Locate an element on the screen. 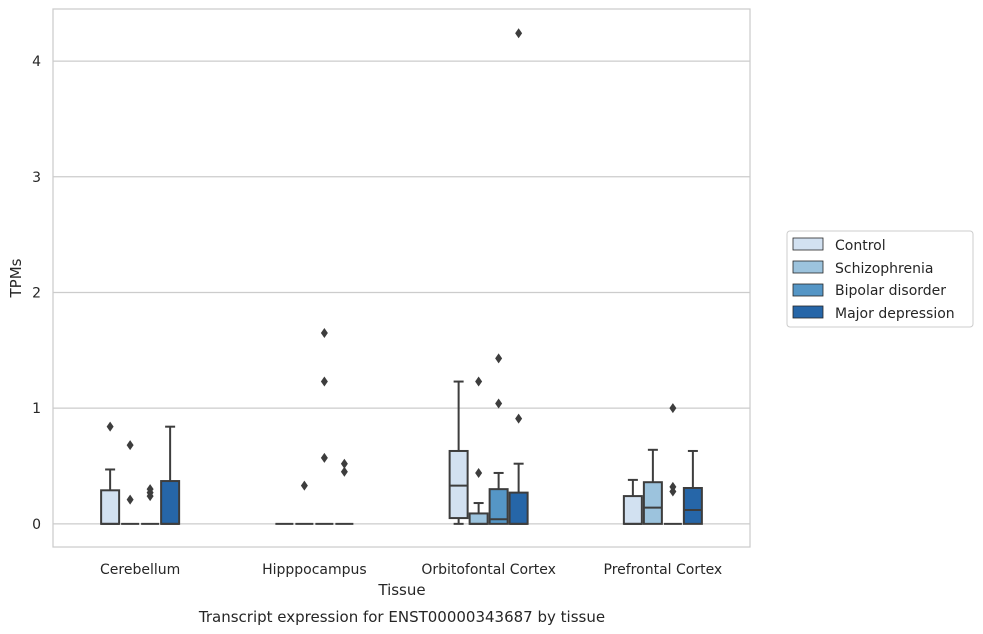 The height and width of the screenshot is (634, 983). legend-item-schizophrenia: Schizophrenia is located at coordinates (862, 268).